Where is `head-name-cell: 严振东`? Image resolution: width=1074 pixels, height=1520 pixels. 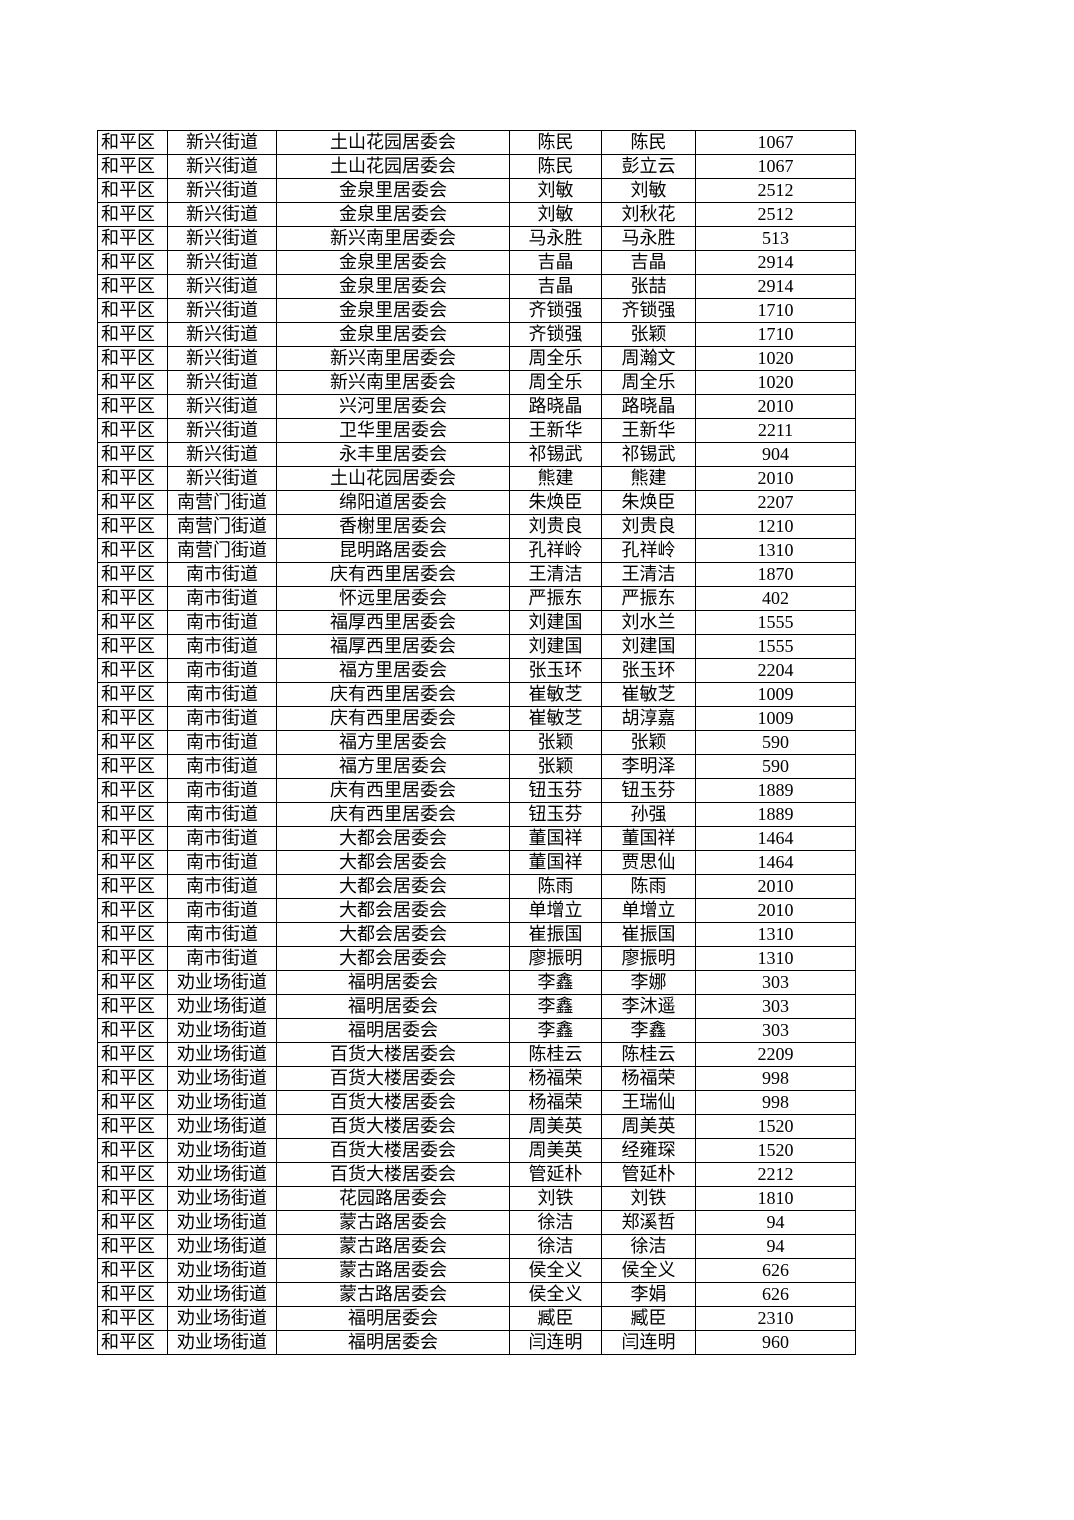 head-name-cell: 严振东 is located at coordinates (555, 598).